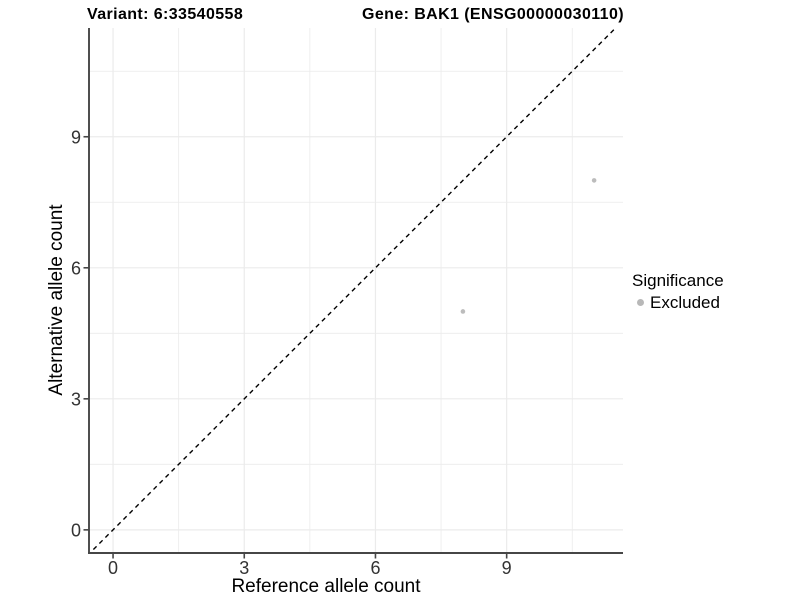 Image resolution: width=800 pixels, height=600 pixels. I want to click on legend-item-excluded: Excluded, so click(678, 302).